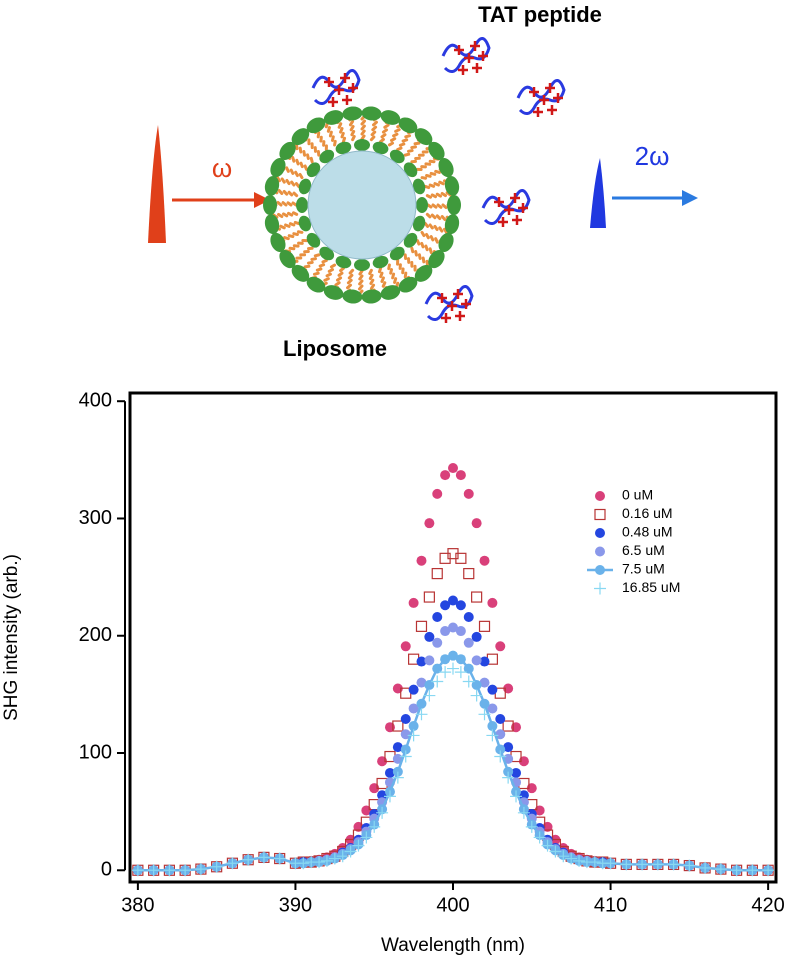  I want to click on output-arrowhead, so click(690, 198).